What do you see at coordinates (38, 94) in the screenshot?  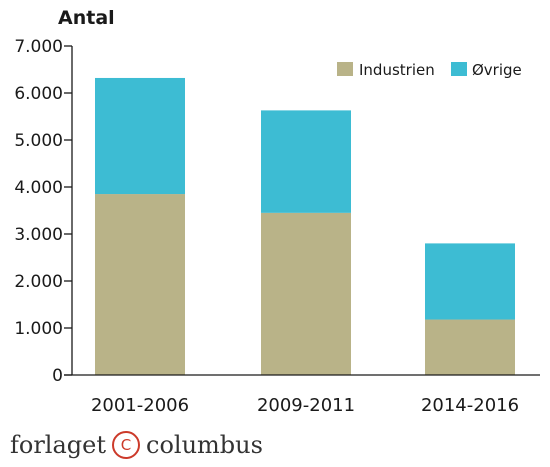 I see `y-tick-label: 6.000` at bounding box center [38, 94].